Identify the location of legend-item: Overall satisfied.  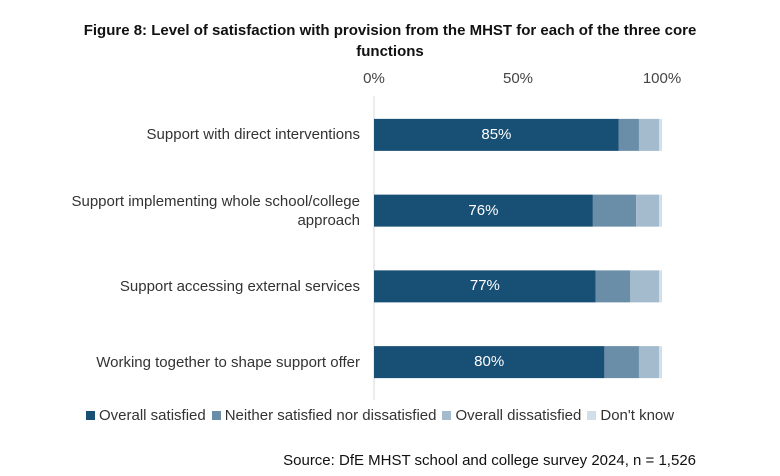
(146, 415).